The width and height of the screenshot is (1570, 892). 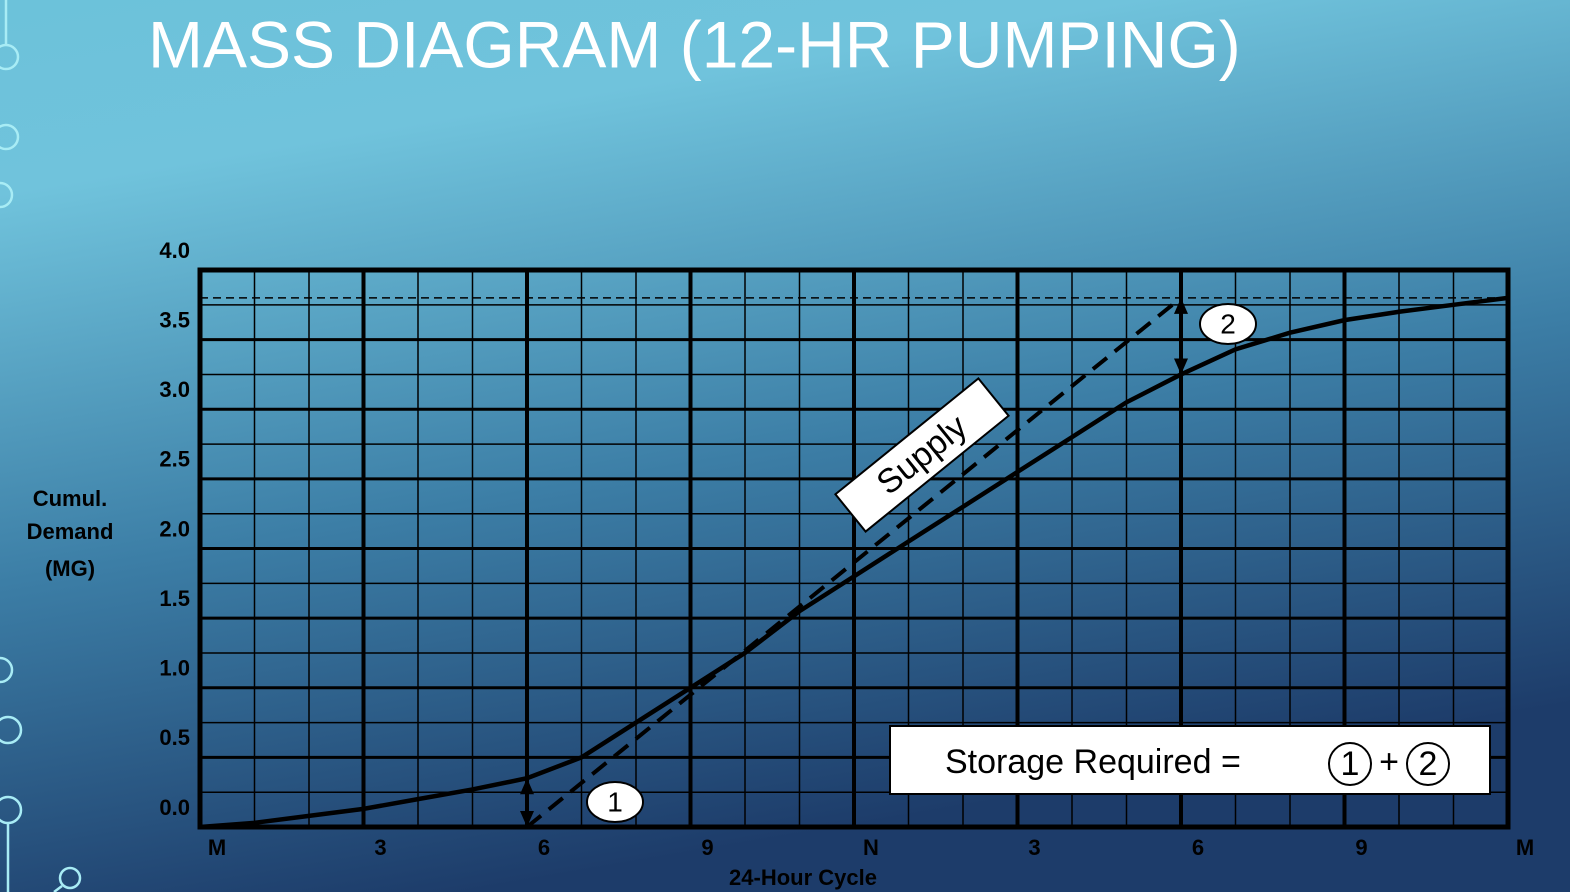 I want to click on label-box, so click(x=922, y=455).